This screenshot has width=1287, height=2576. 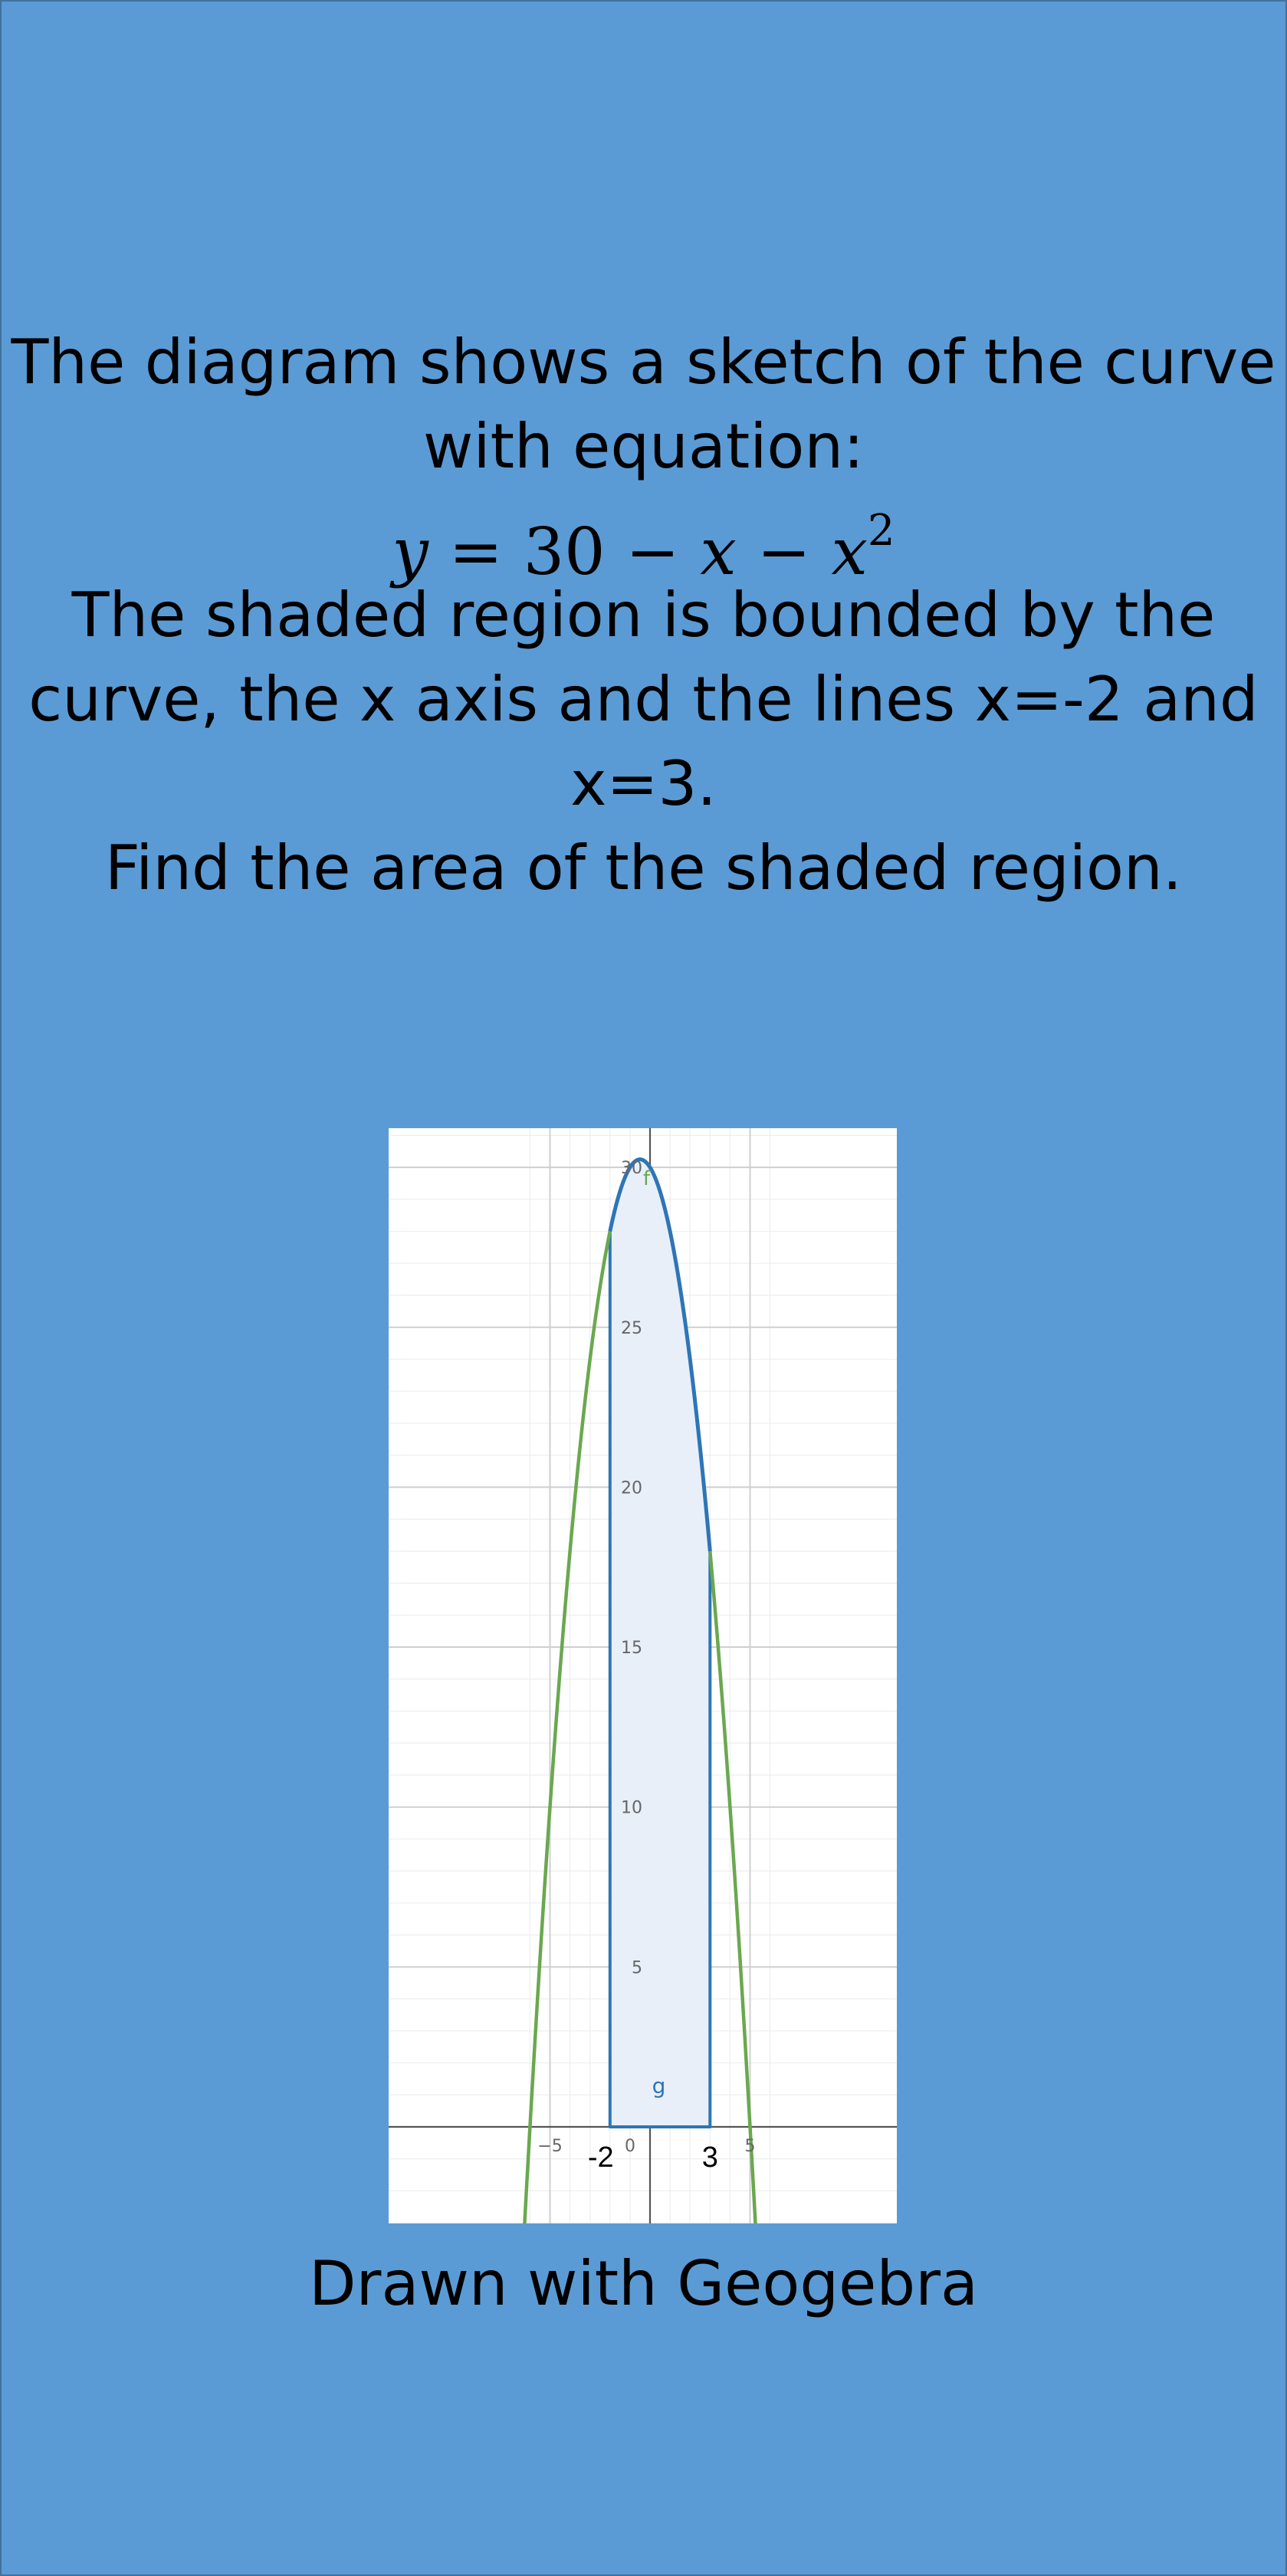 What do you see at coordinates (631, 1488) in the screenshot?
I see `y-tick-label: 20` at bounding box center [631, 1488].